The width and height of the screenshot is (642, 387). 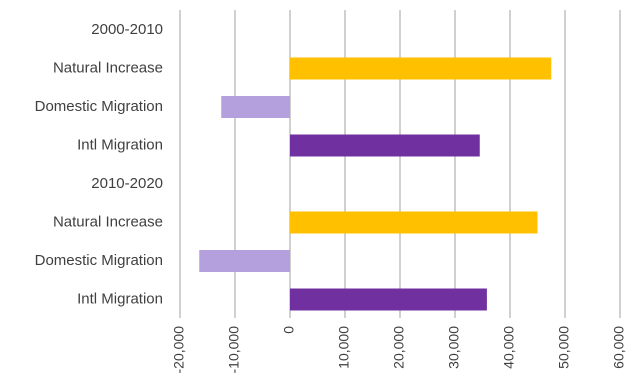 I want to click on category-label: 2000-2010, so click(x=127, y=29).